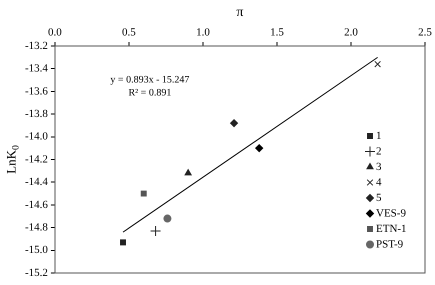  I want to click on legend-label: ETN-1, so click(391, 228).